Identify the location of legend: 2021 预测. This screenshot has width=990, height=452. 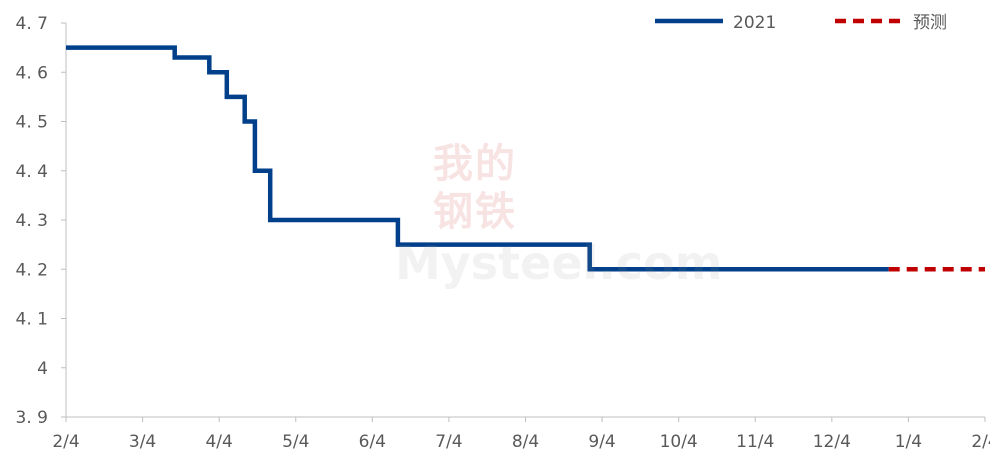
(801, 23).